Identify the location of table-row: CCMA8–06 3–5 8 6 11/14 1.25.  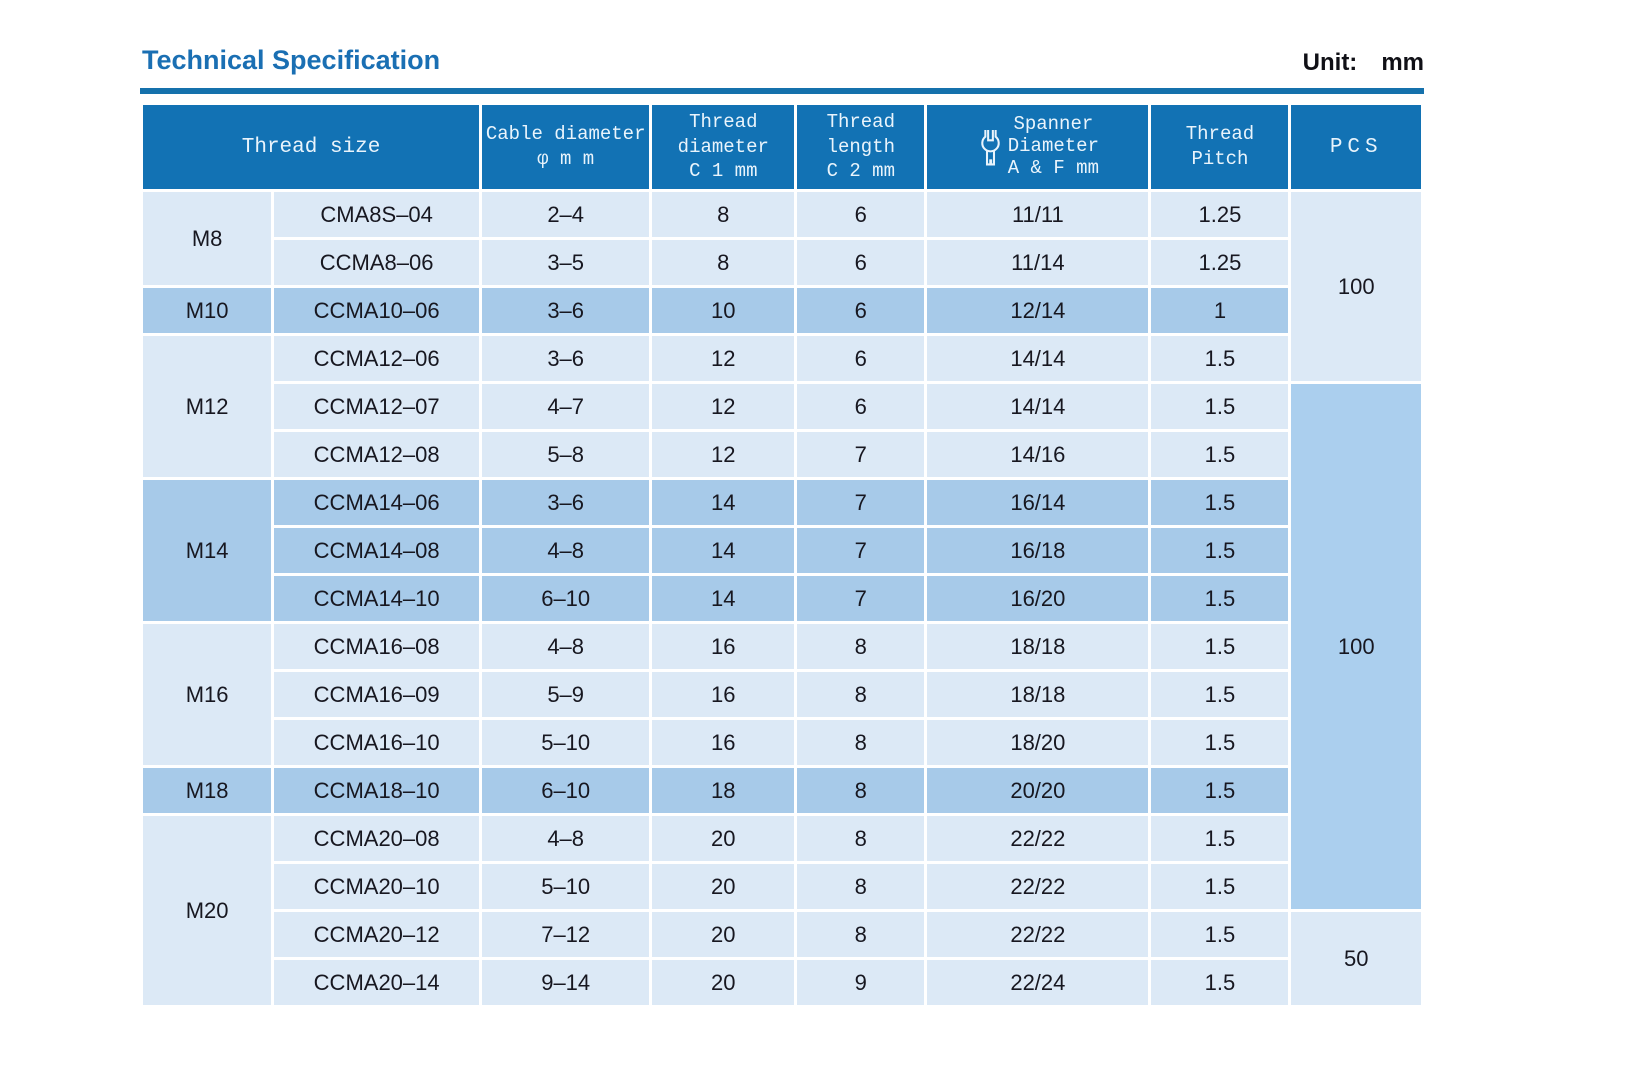
(782, 262).